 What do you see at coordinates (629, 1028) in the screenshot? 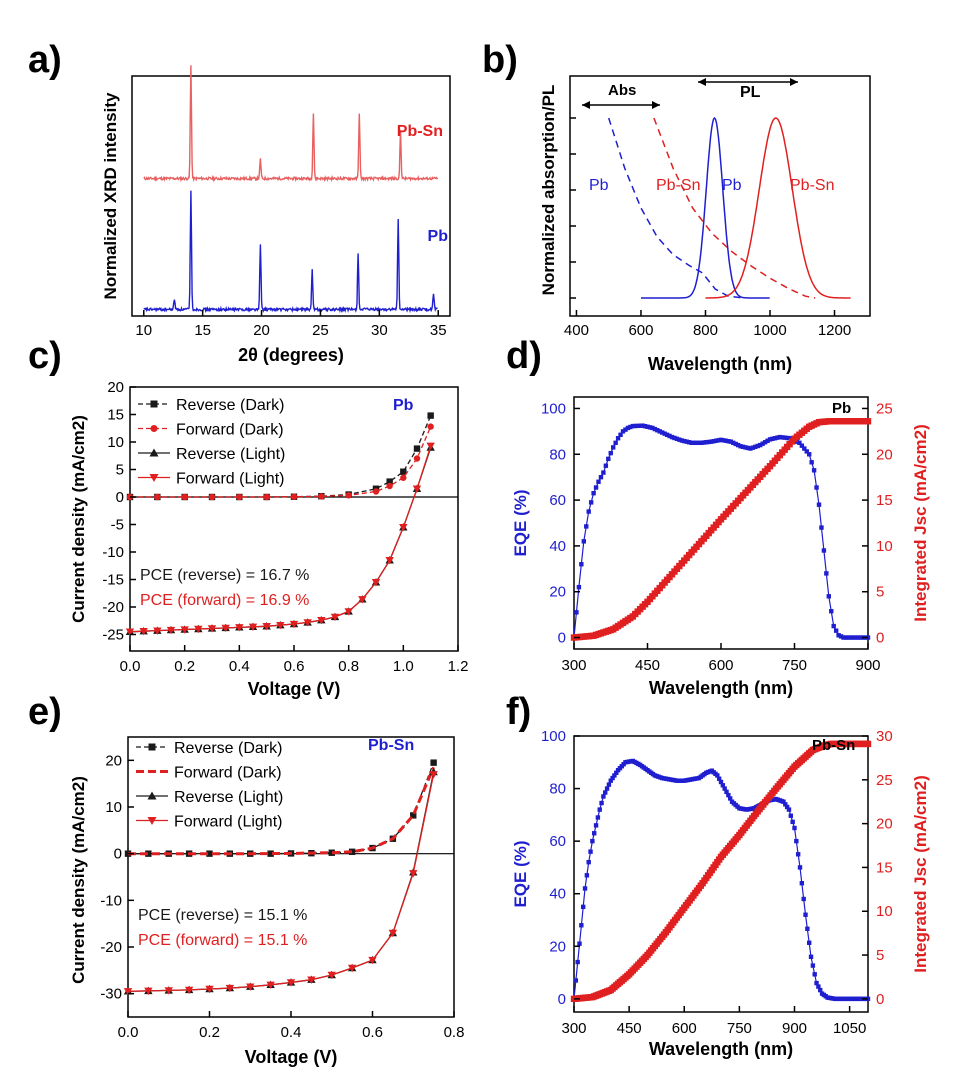
I see `x-tick-label: 450` at bounding box center [629, 1028].